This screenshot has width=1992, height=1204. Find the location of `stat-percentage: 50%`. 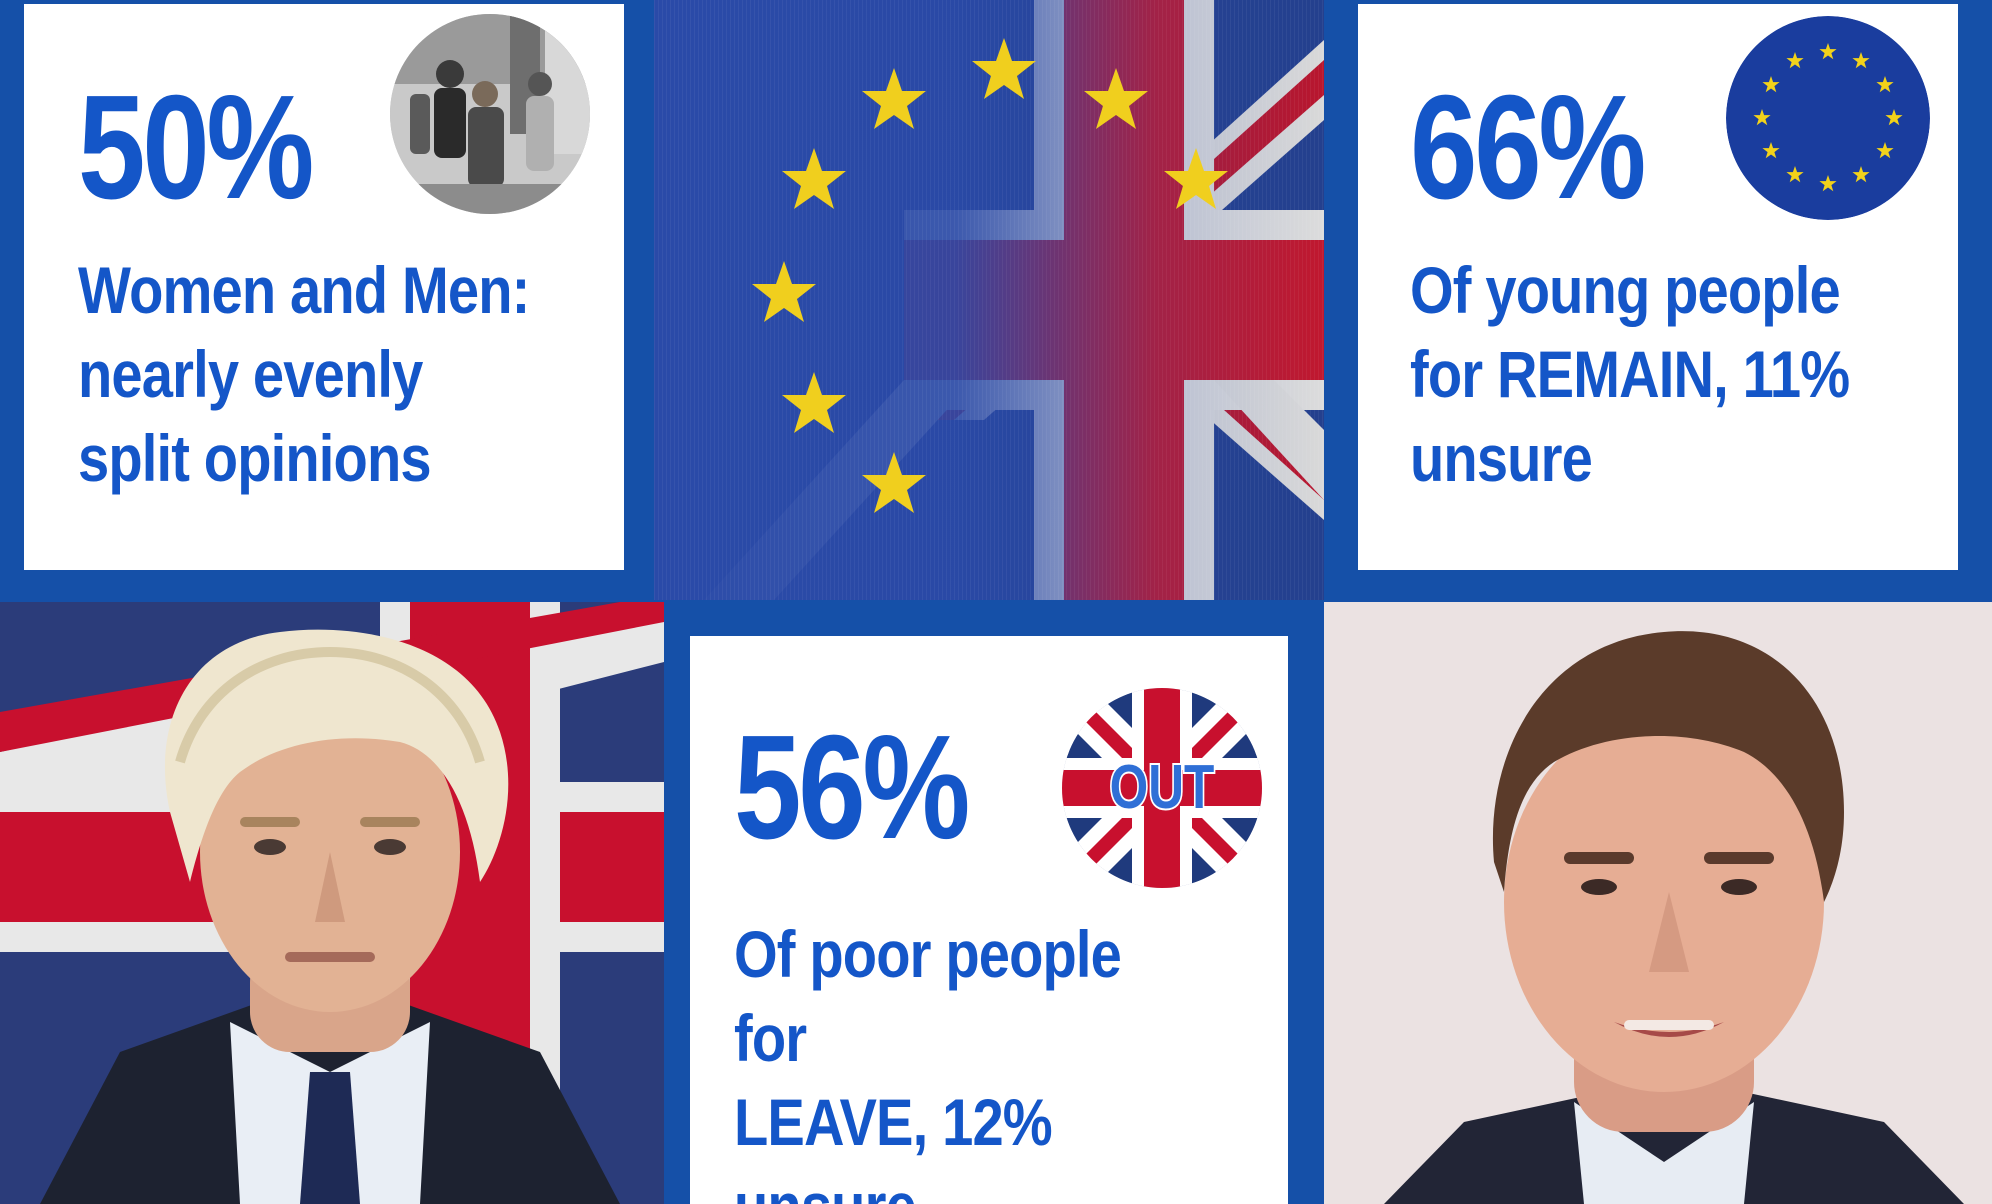

stat-percentage: 50% is located at coordinates (196, 147).